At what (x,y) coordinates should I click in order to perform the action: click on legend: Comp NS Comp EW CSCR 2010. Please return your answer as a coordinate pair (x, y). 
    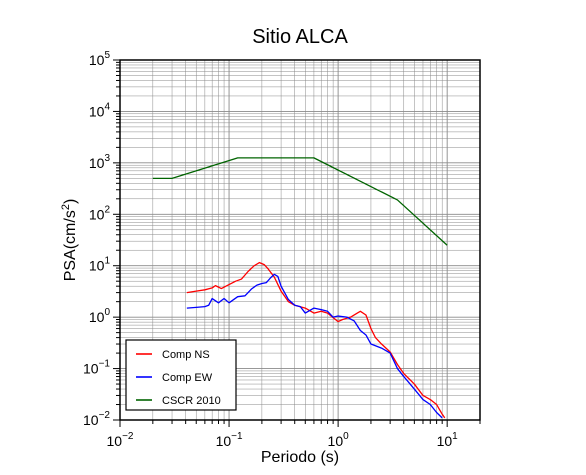
    Looking at the image, I should click on (181, 375).